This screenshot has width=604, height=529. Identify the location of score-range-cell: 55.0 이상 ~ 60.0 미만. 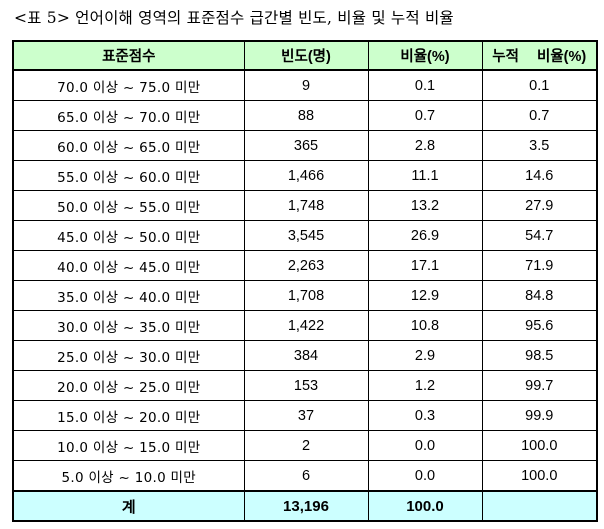
(128, 175).